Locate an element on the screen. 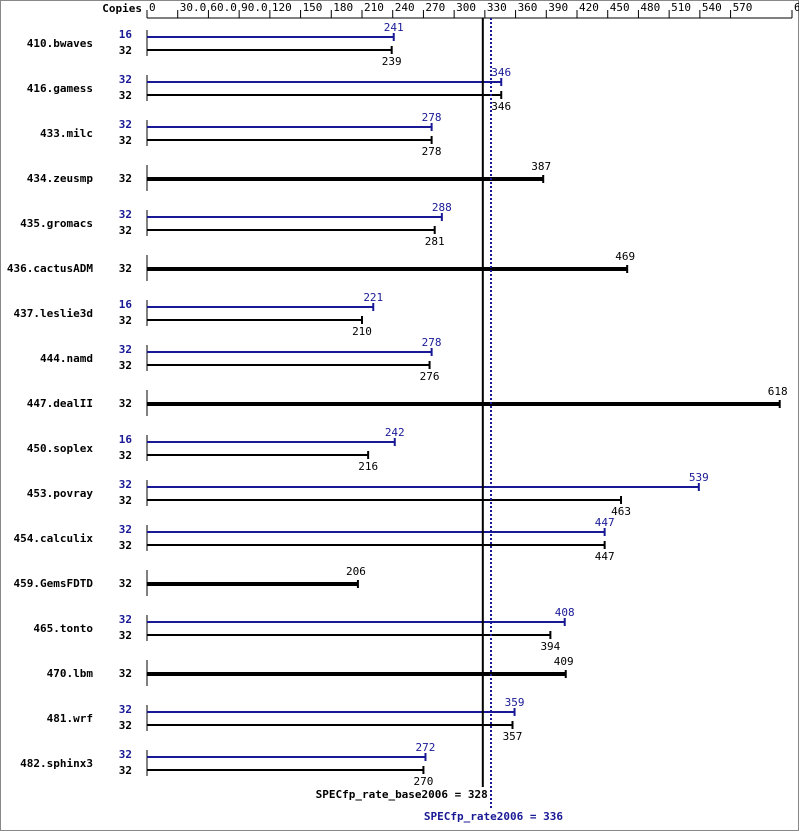 Image resolution: width=799 pixels, height=831 pixels. peak-value: 288 is located at coordinates (442, 207).